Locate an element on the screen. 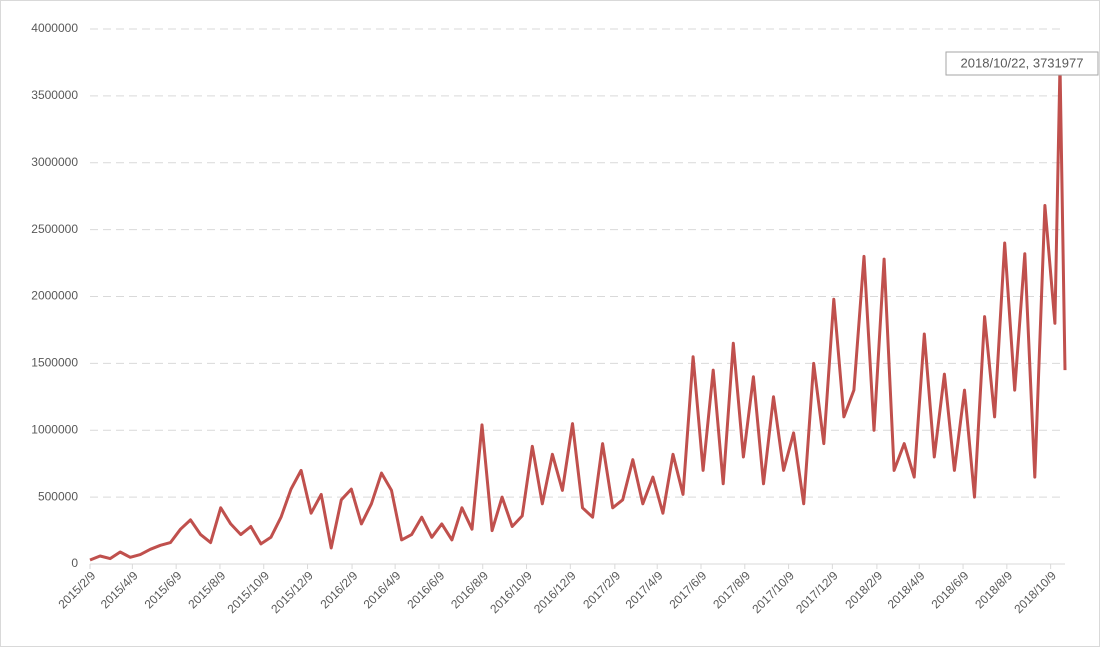  y-tick-label: 2000000 is located at coordinates (54, 296).